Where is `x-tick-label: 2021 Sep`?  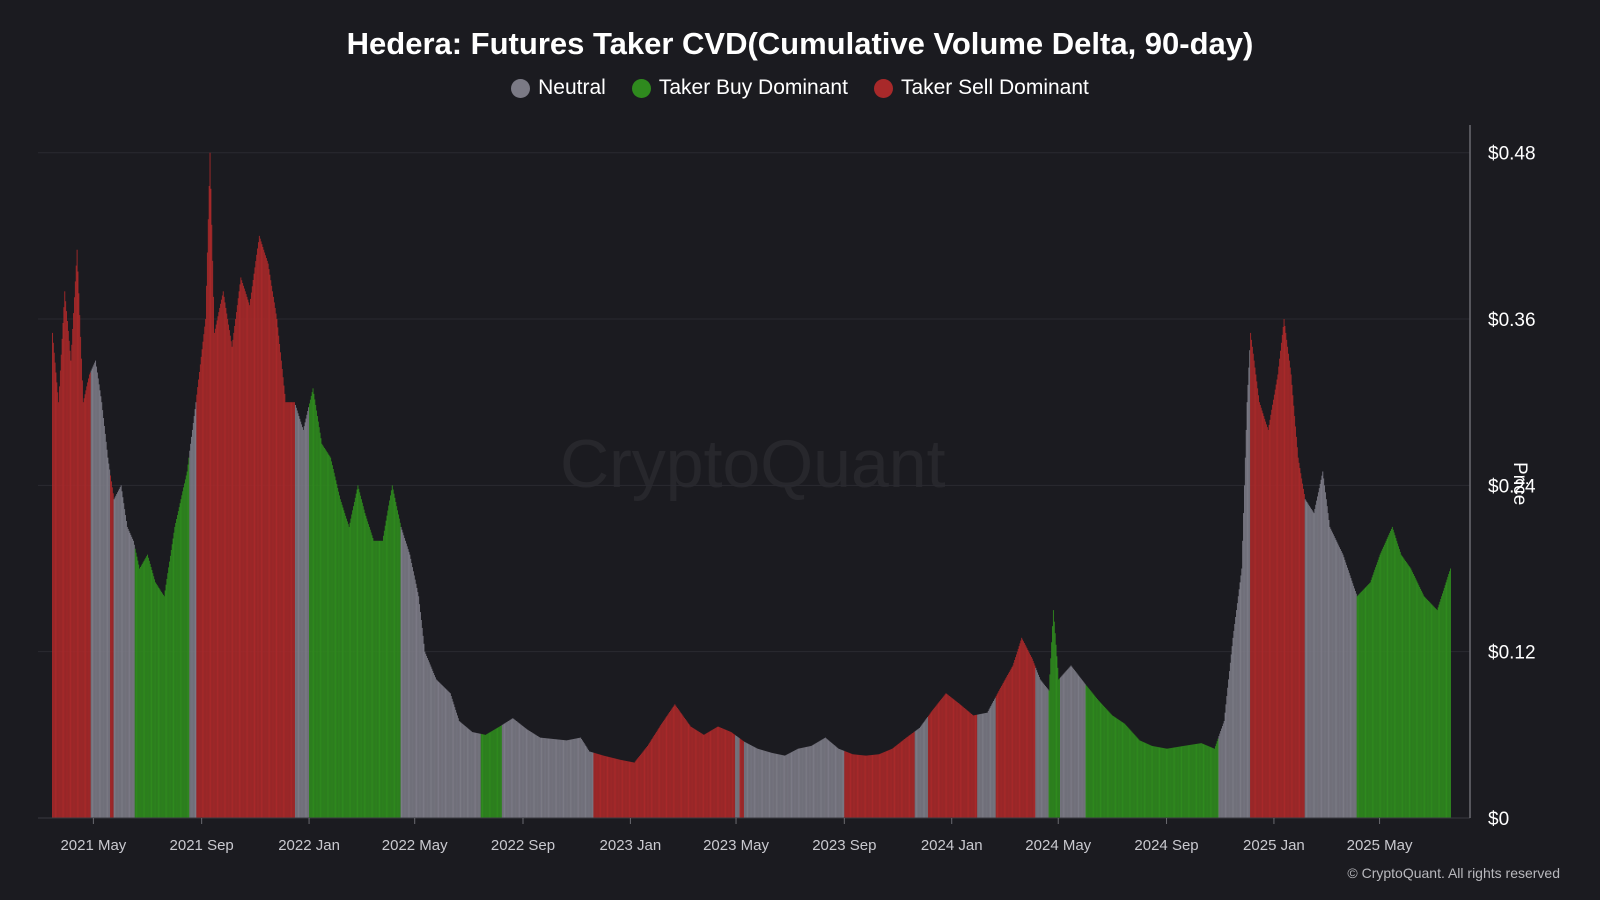
x-tick-label: 2021 Sep is located at coordinates (202, 845).